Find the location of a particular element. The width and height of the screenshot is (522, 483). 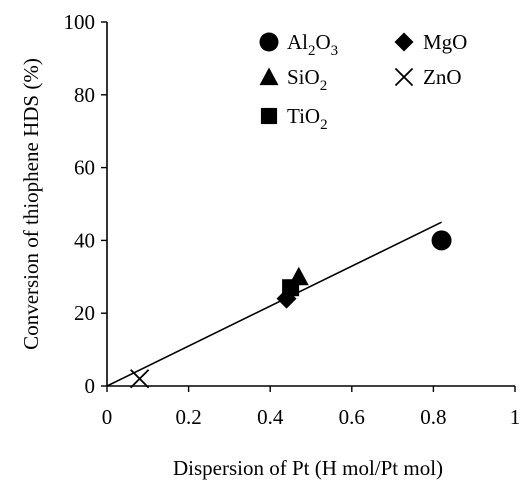

legend-item-zno: ZnO is located at coordinates (428, 77).